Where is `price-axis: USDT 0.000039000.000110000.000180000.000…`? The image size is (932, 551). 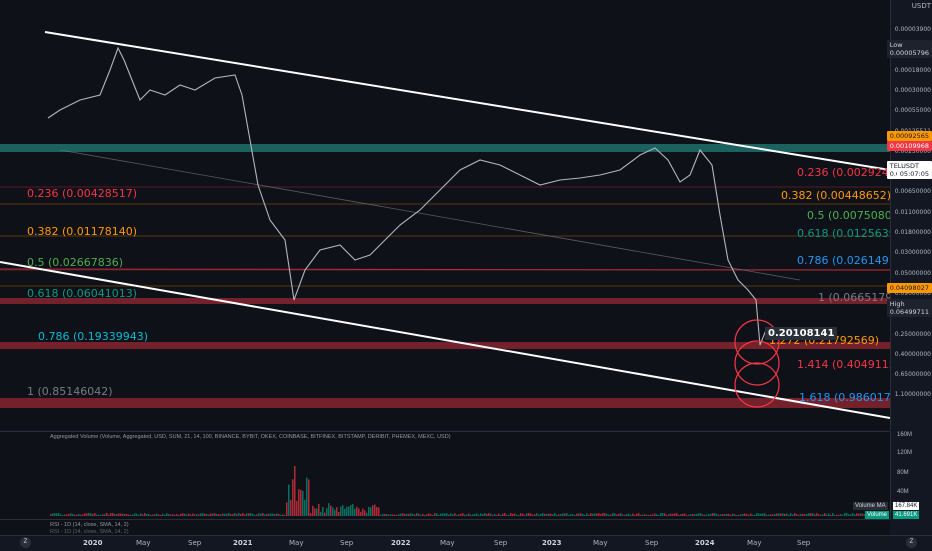
price-axis: USDT 0.000039000.000110000.000180000.000… is located at coordinates (911, 215).